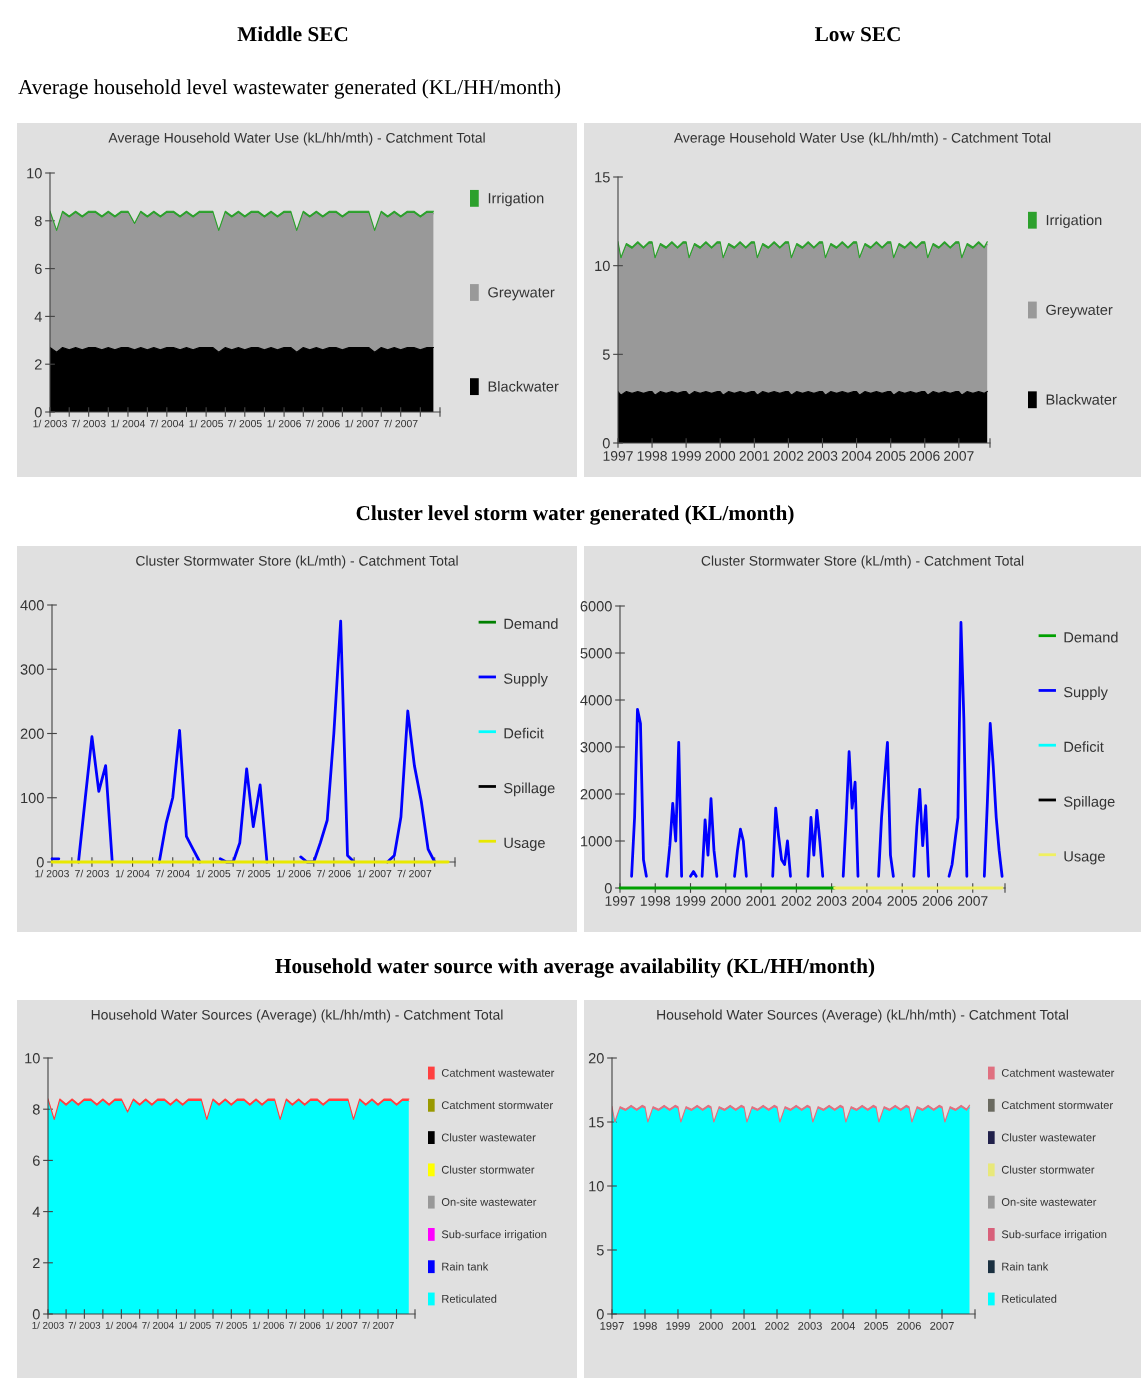  Describe the element at coordinates (289, 89) in the screenshot. I see `text: Average household level wastewater generated (KL/HH/month)` at that location.